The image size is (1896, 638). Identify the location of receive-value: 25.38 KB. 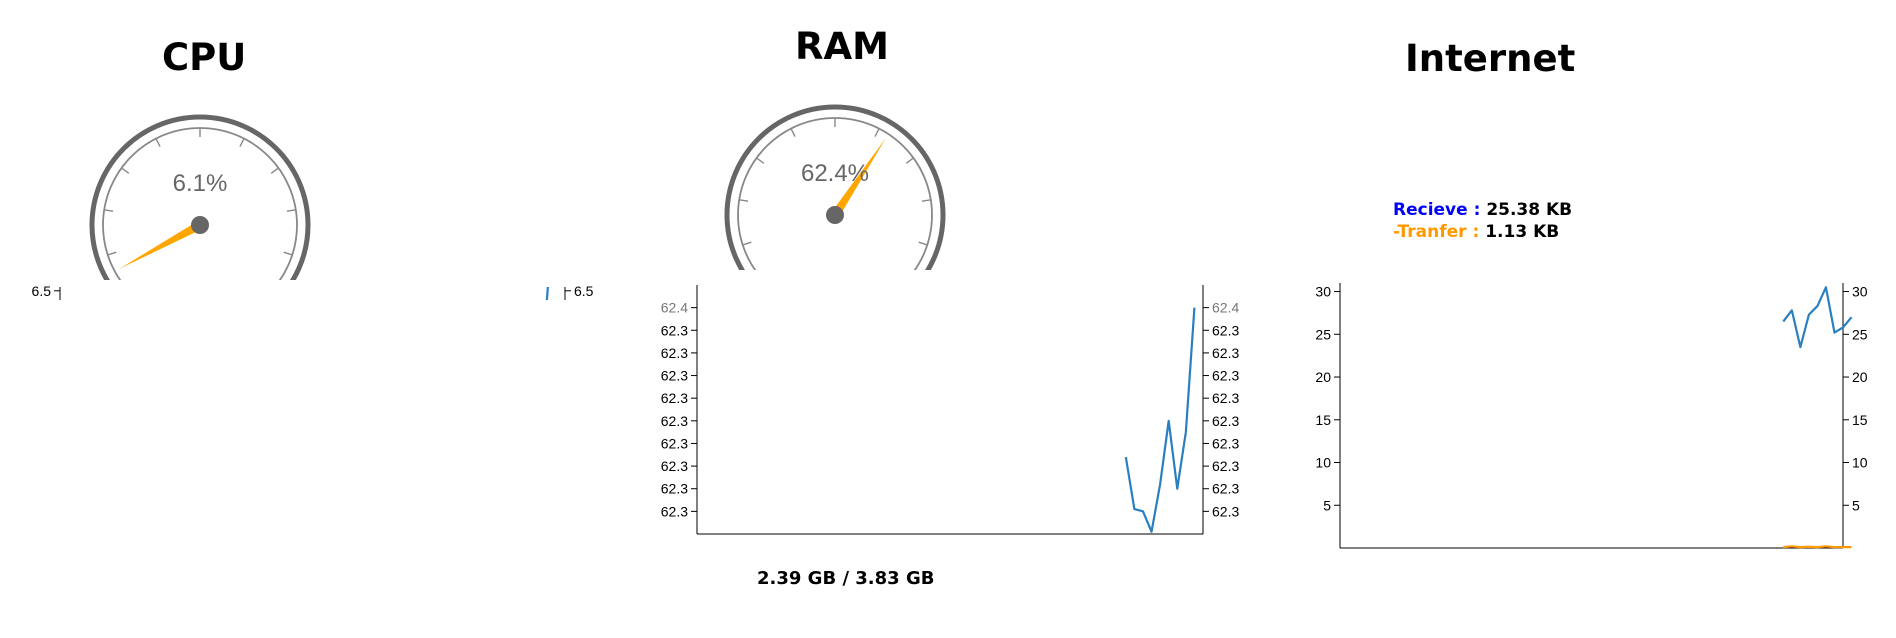
(1529, 210).